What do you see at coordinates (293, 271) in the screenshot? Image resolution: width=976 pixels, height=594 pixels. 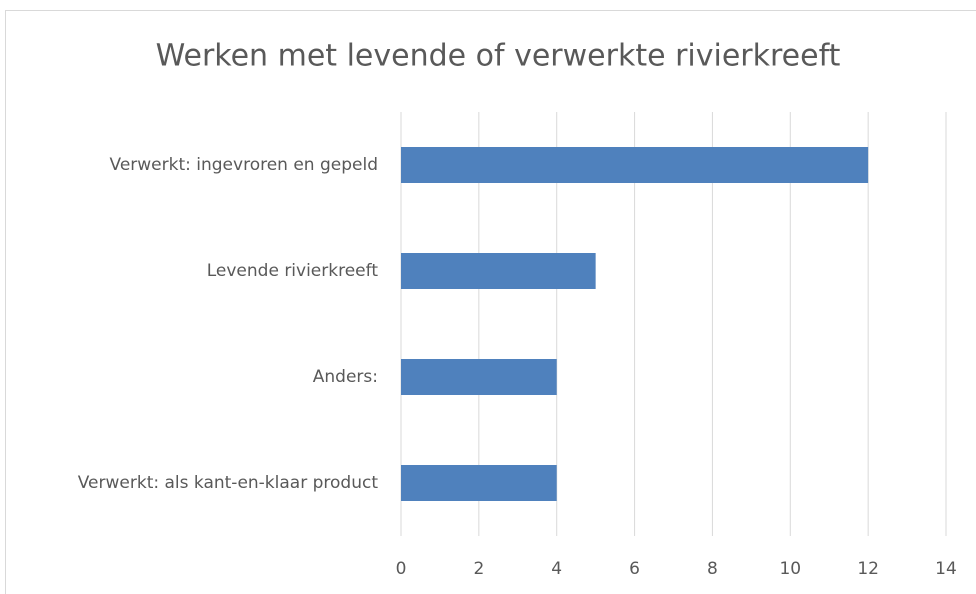 I see `y-tick-label: Levende rivierkreeft` at bounding box center [293, 271].